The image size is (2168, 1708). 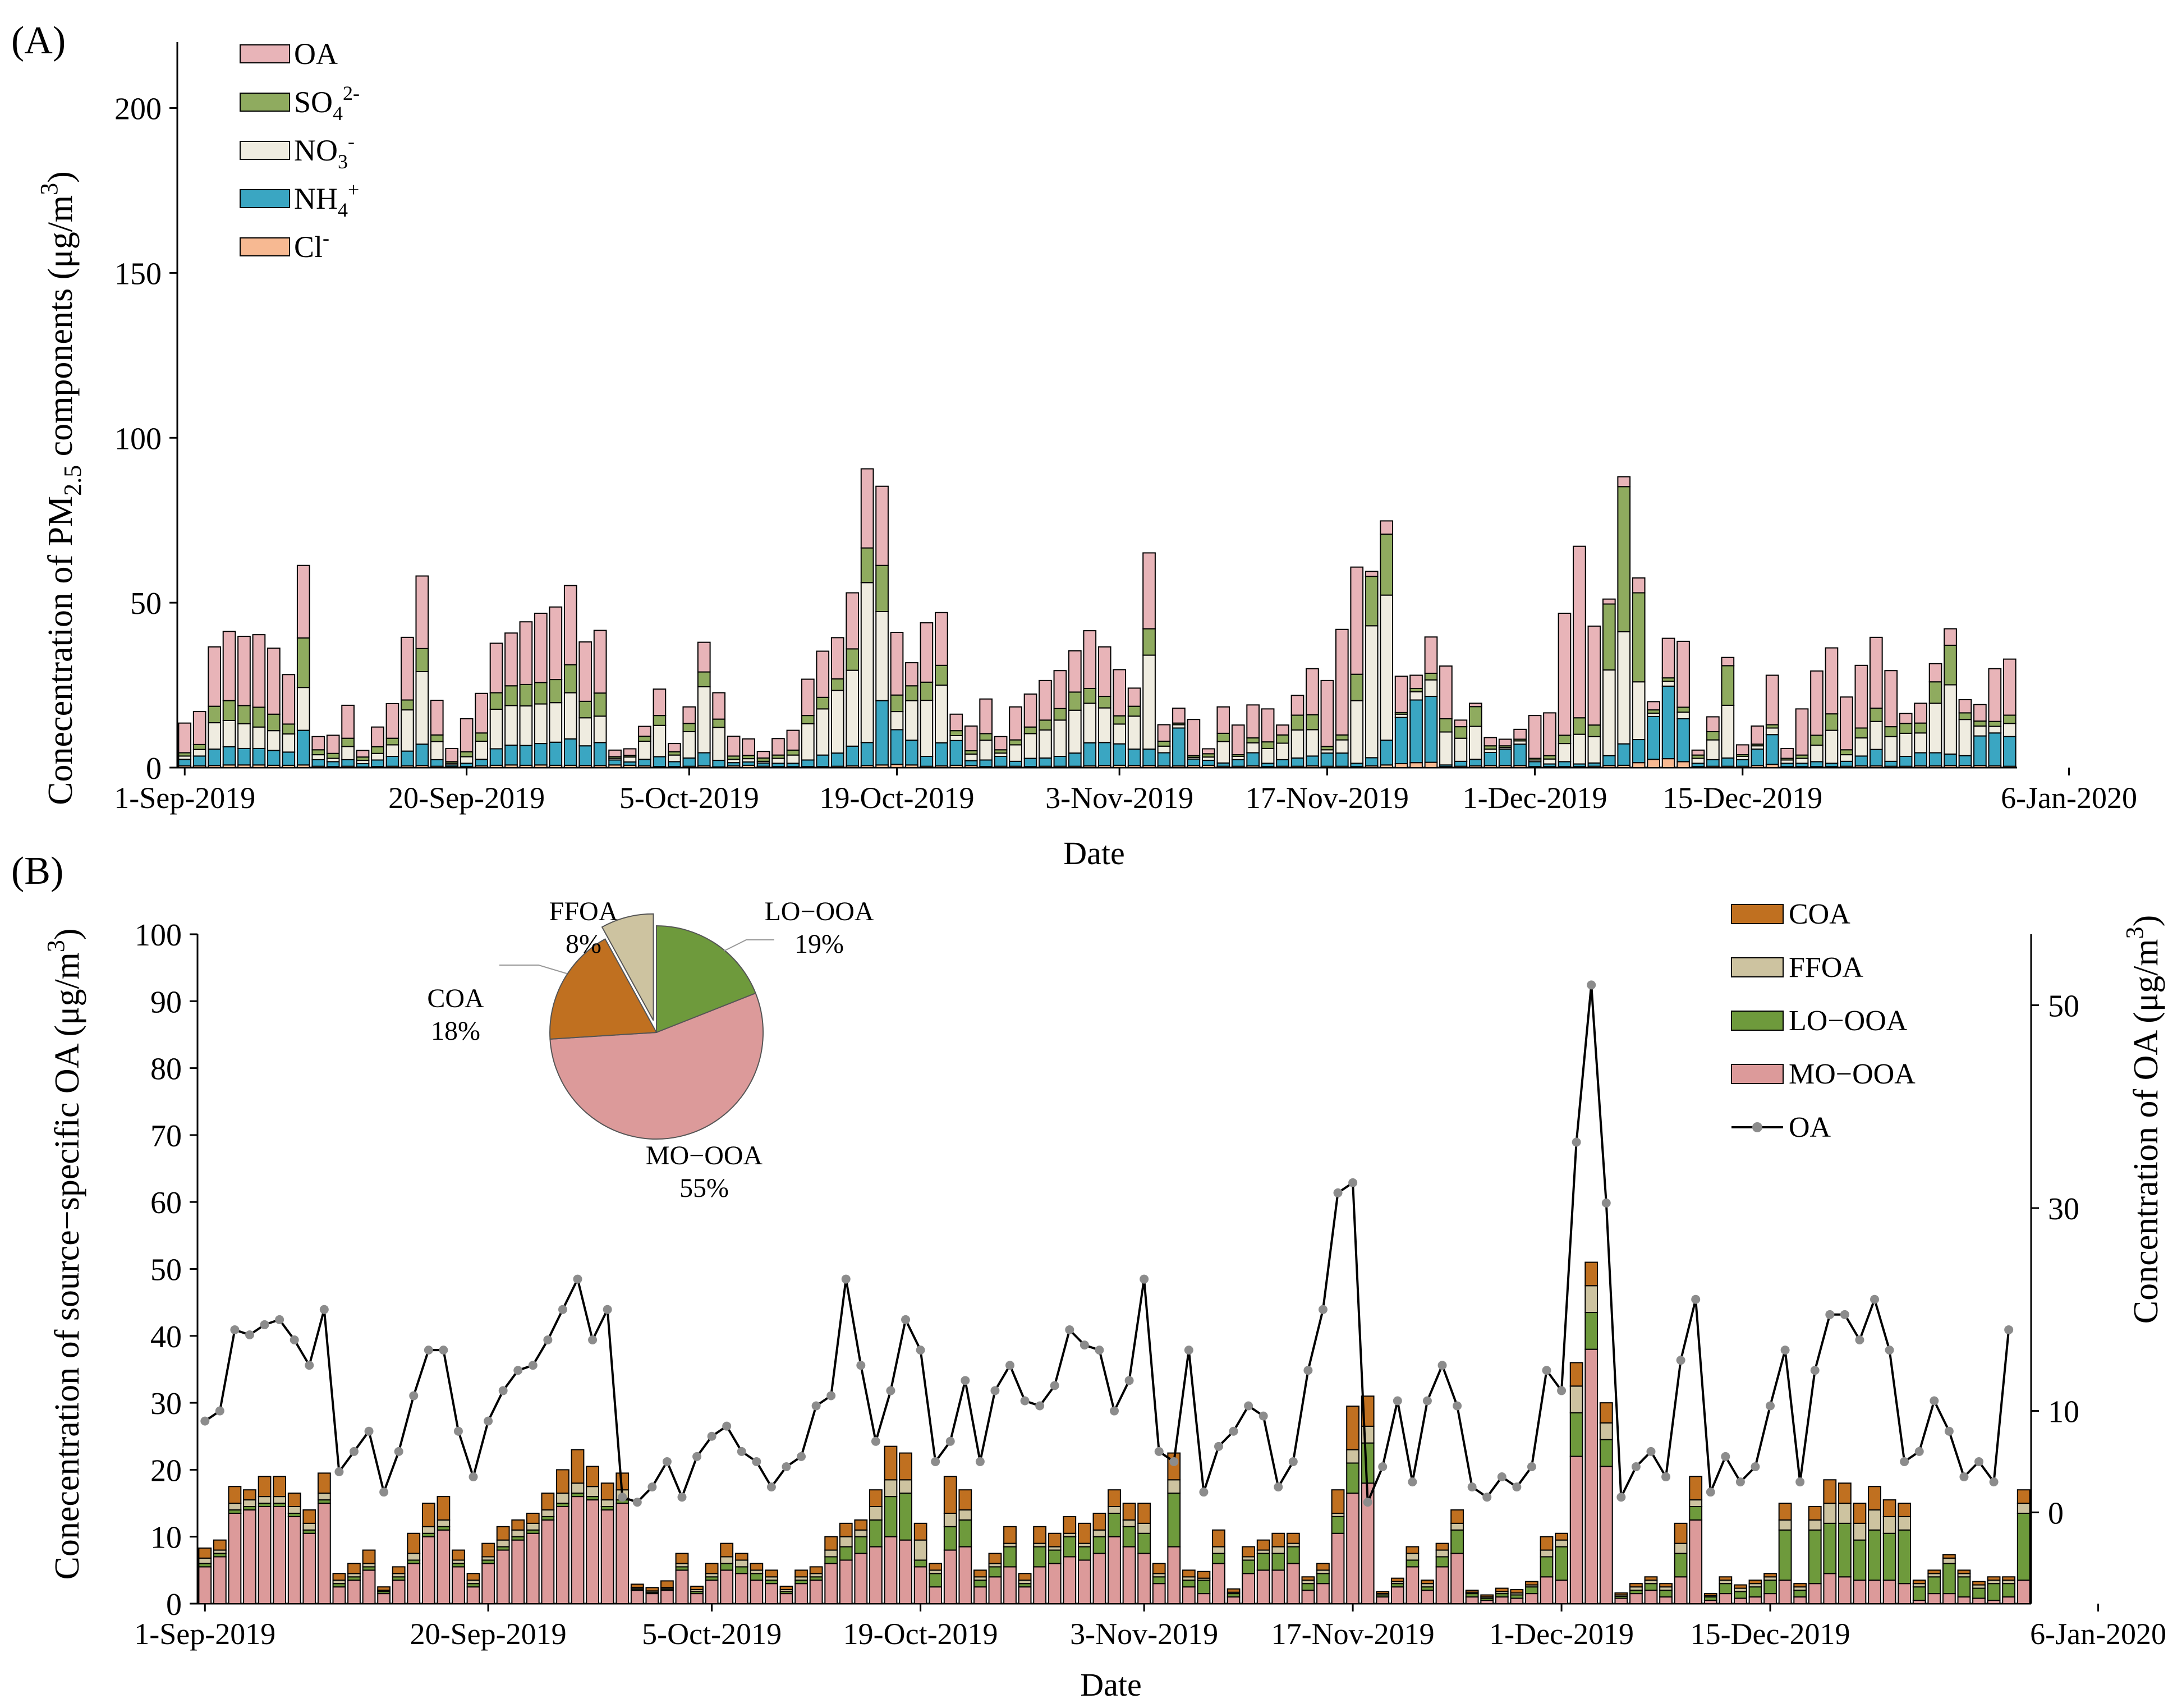 I want to click on panel-b-y-tick-label: 90, so click(x=166, y=1003).